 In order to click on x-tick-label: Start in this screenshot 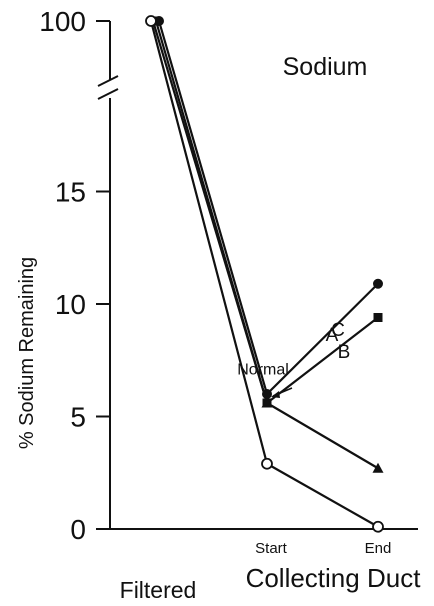, I will do `click(271, 548)`.